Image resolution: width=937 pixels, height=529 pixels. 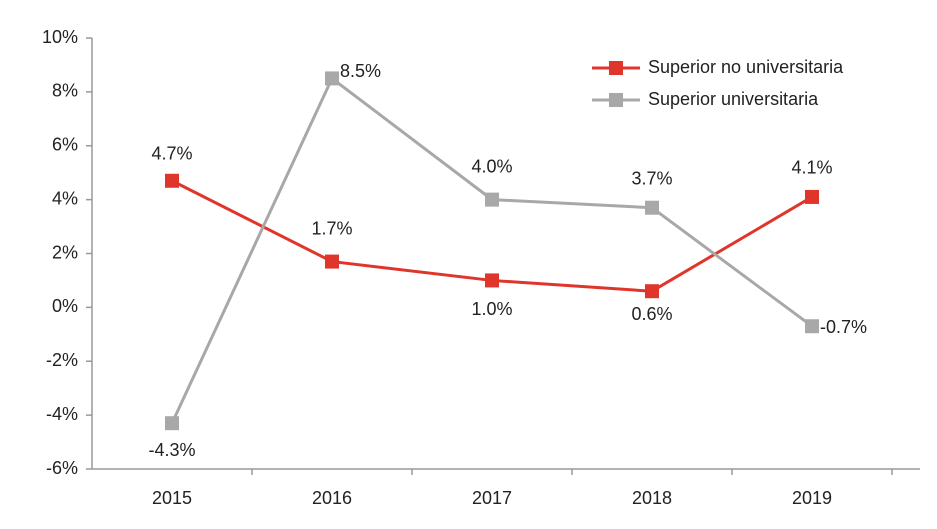 What do you see at coordinates (65, 145) in the screenshot?
I see `y-tick-label: 6%` at bounding box center [65, 145].